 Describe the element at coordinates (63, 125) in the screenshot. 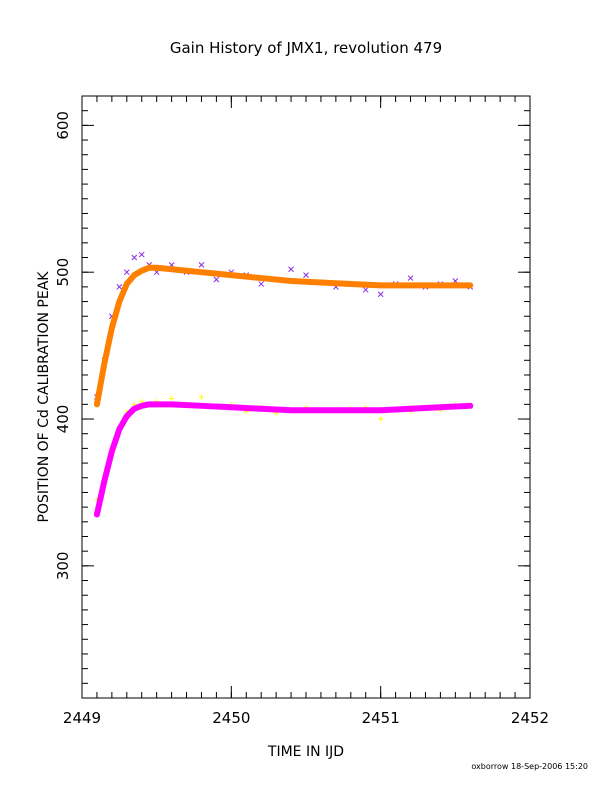

I see `y-tick-label: 600` at that location.